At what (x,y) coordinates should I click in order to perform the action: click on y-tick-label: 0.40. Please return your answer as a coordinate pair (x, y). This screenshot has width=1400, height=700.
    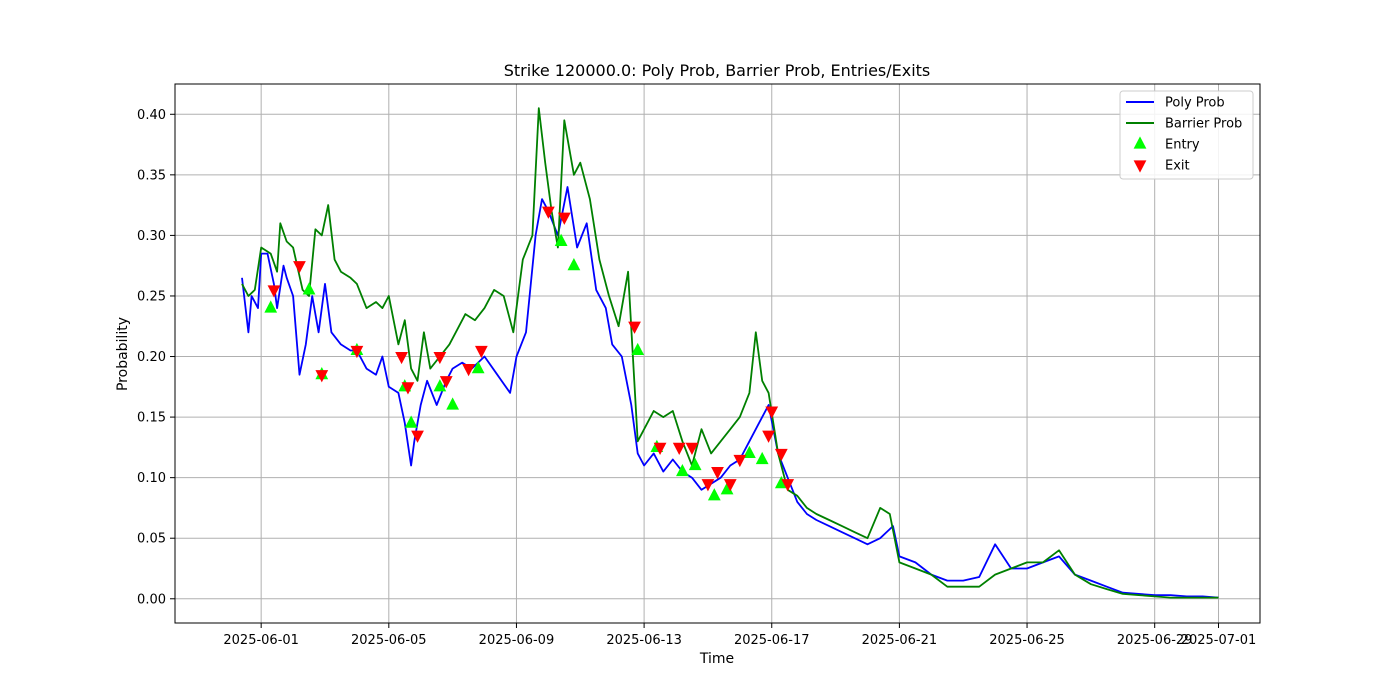
    Looking at the image, I should click on (151, 115).